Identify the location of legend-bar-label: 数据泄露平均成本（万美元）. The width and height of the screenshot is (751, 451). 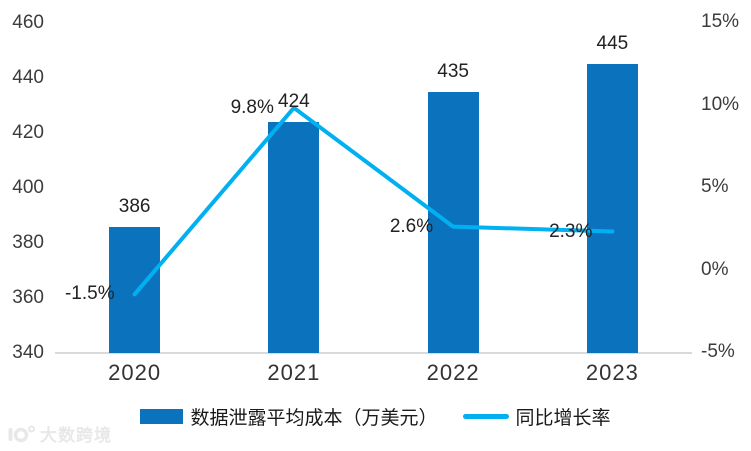
(314, 418).